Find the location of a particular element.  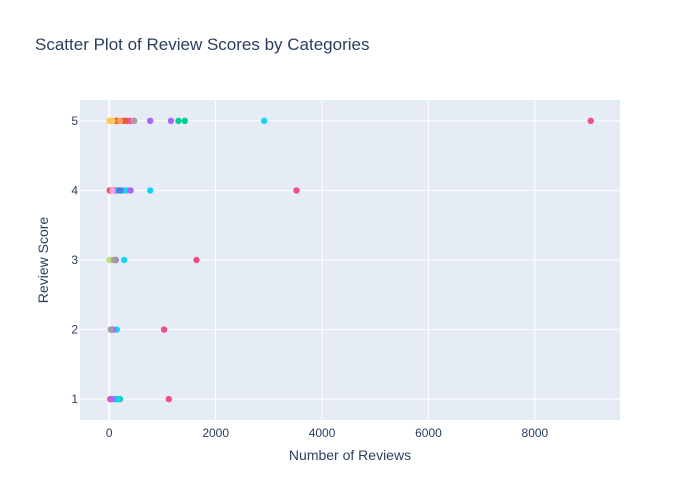

x-tick-label: 2000 is located at coordinates (215, 433).